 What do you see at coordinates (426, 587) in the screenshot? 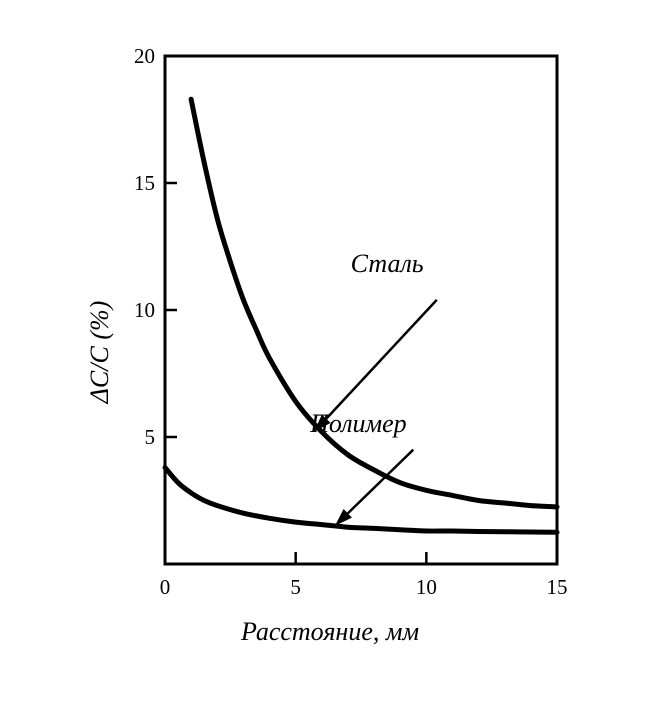
I see `x-tick-label: 10` at bounding box center [426, 587].